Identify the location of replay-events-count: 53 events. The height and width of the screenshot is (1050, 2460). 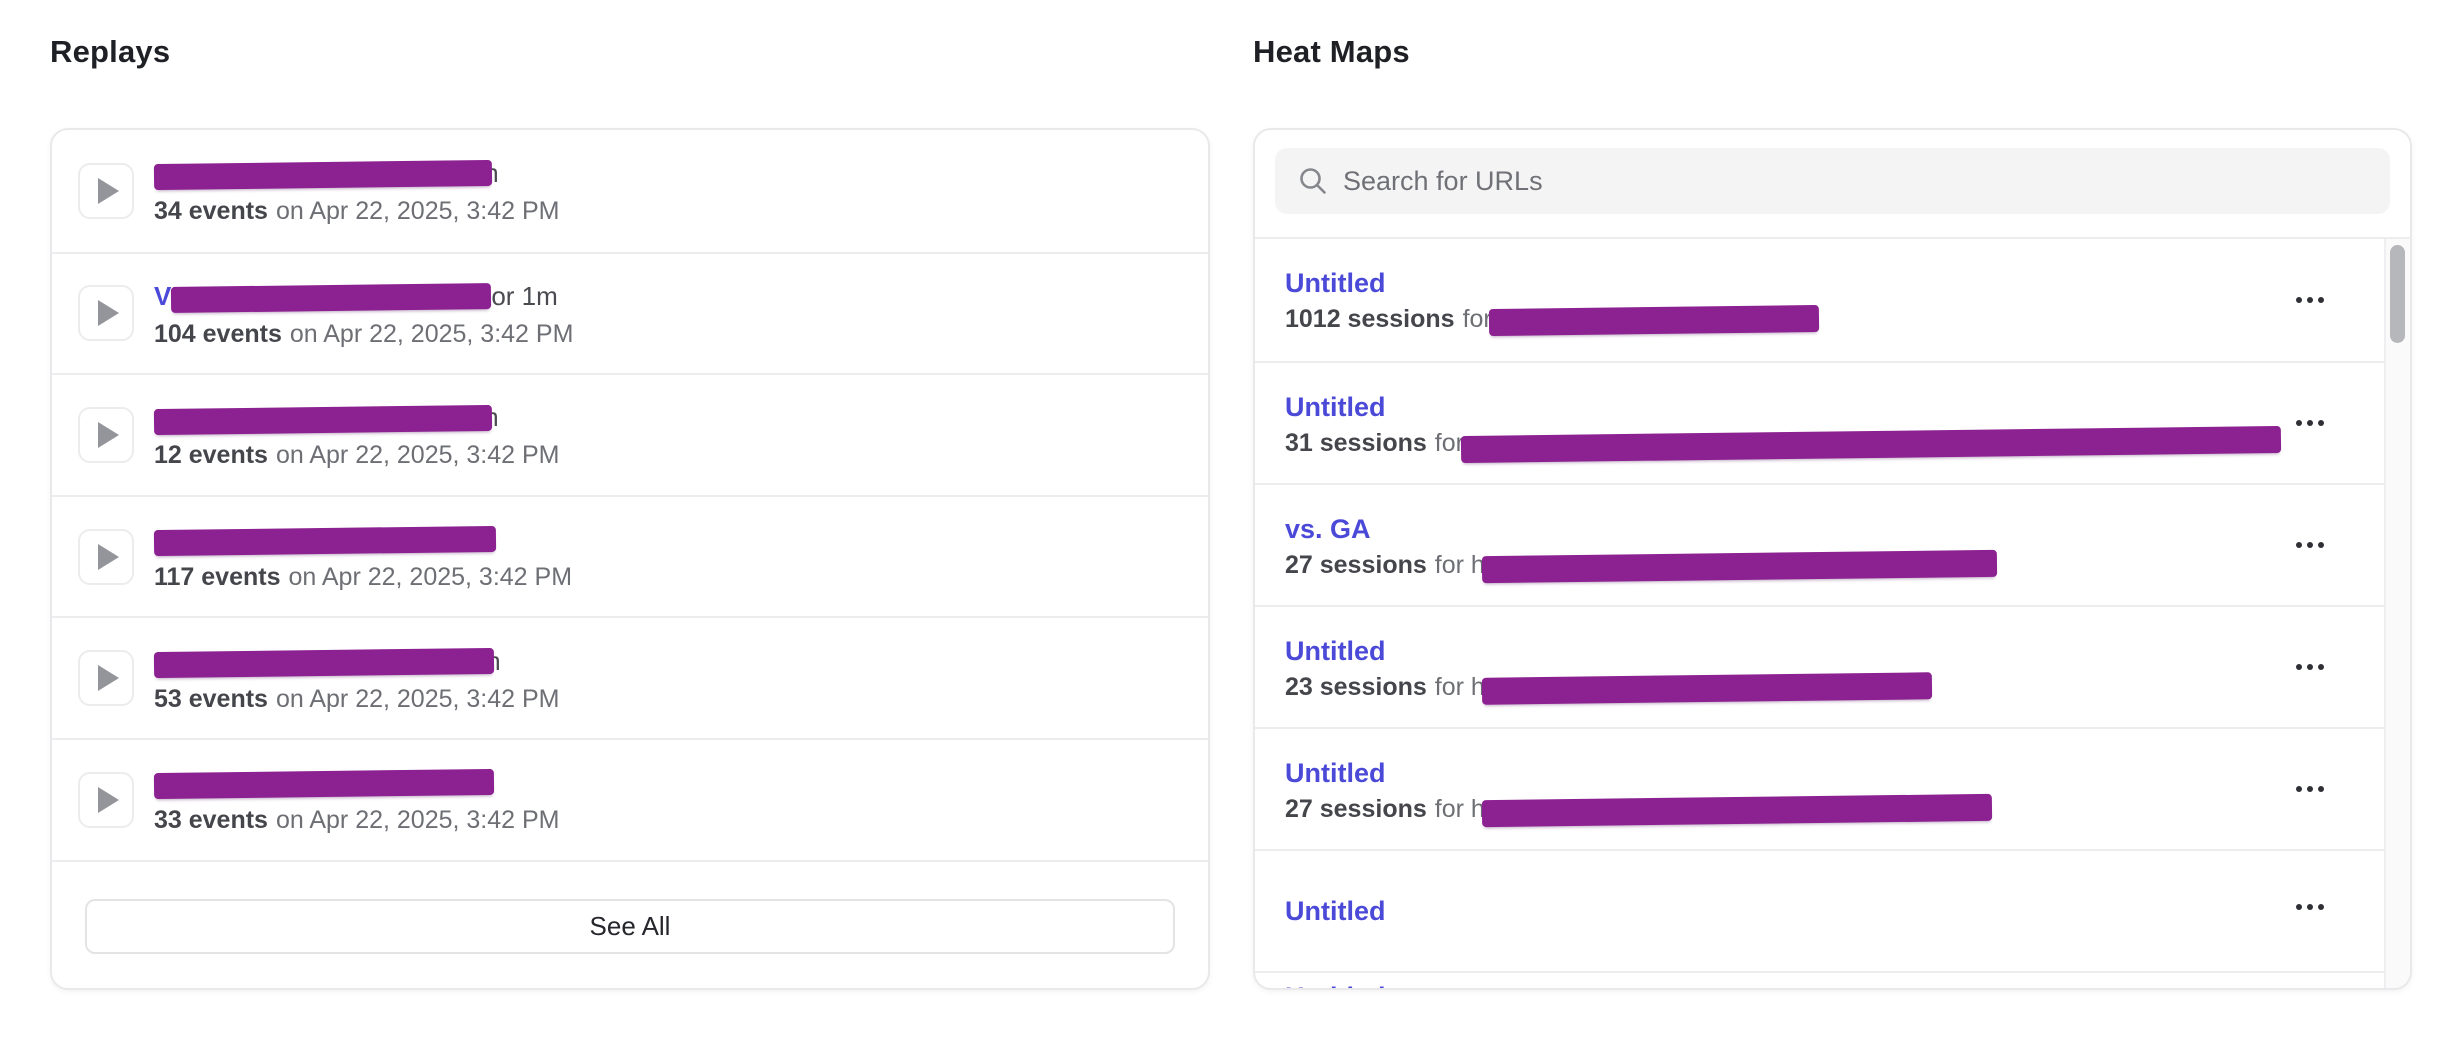
(211, 698).